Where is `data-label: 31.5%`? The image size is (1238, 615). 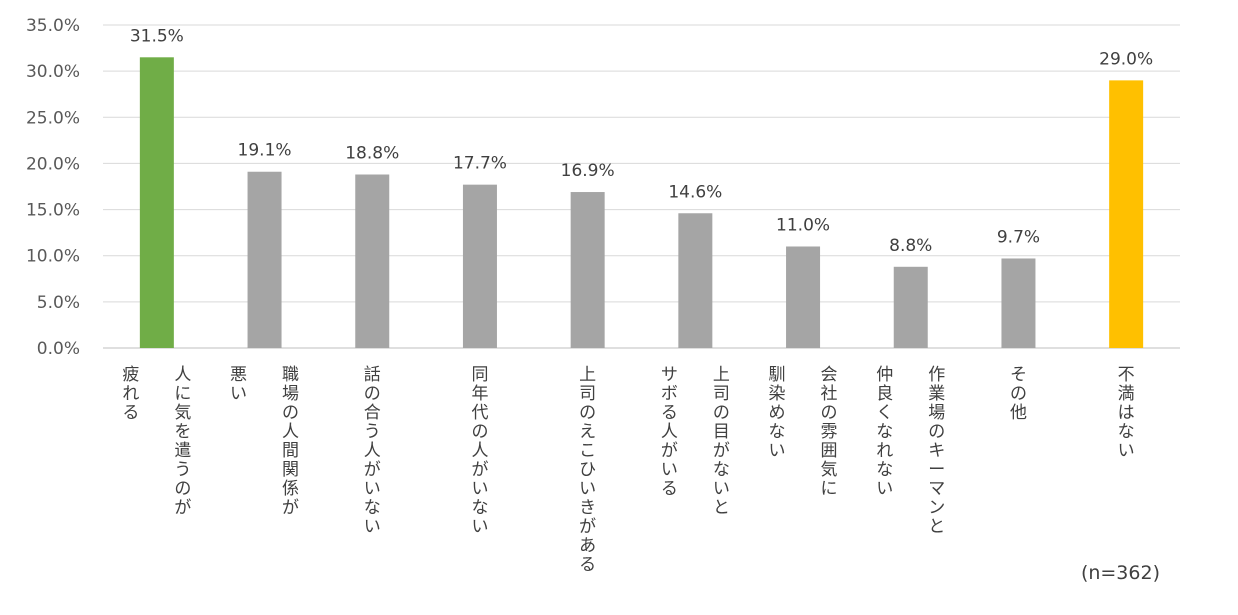
data-label: 31.5% is located at coordinates (157, 36).